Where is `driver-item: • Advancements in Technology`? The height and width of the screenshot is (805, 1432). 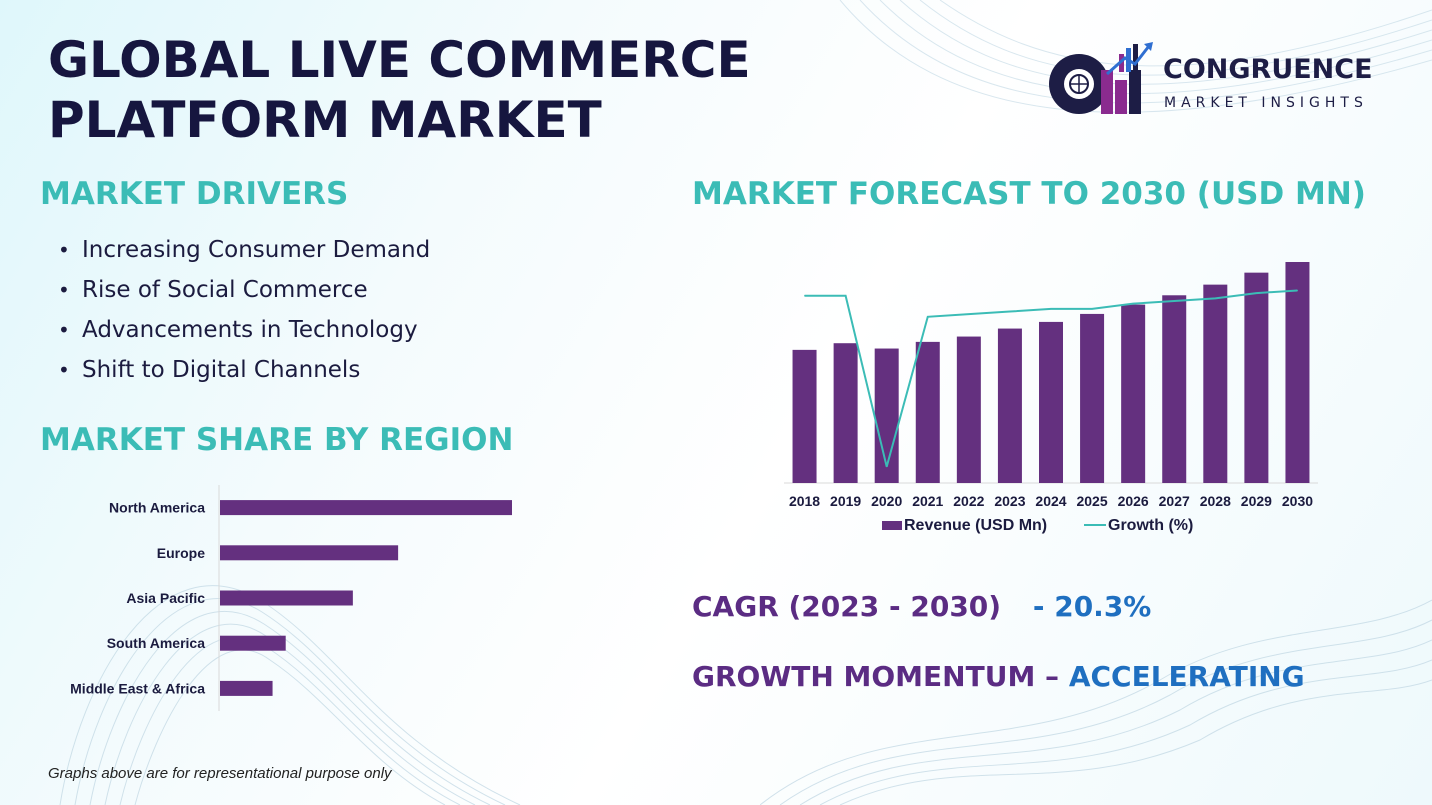 driver-item: • Advancements in Technology is located at coordinates (244, 330).